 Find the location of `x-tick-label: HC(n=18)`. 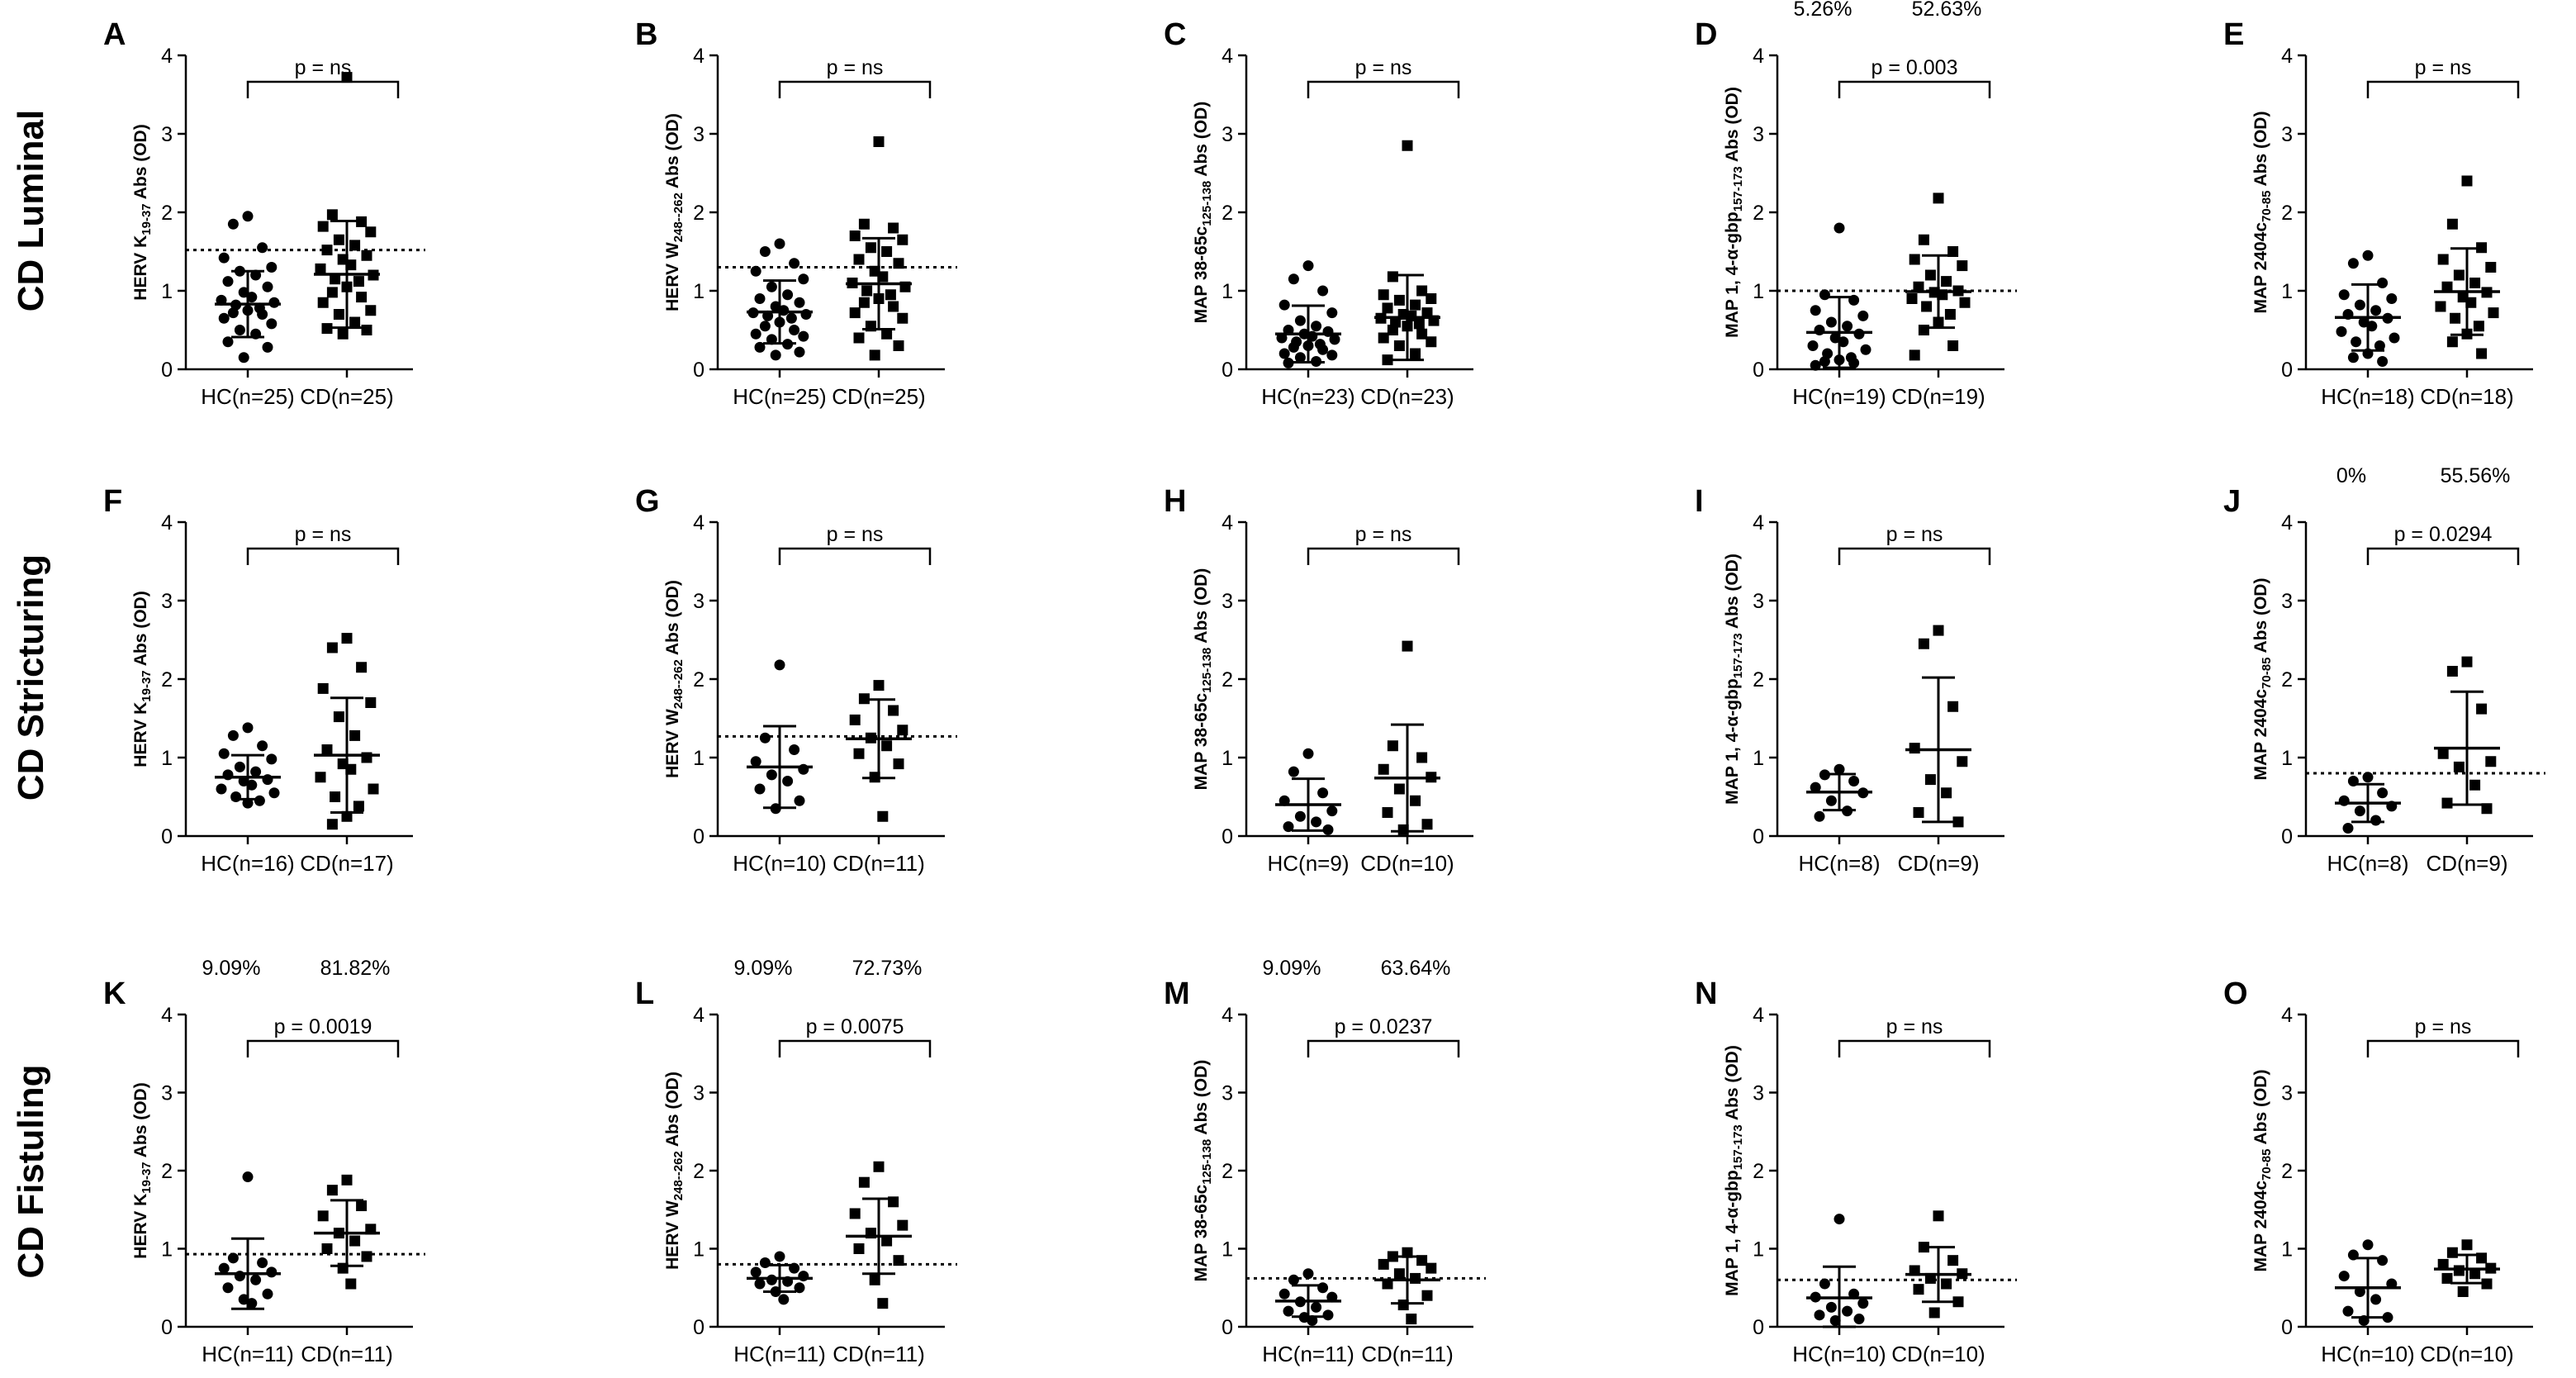

x-tick-label: HC(n=18) is located at coordinates (2367, 396).